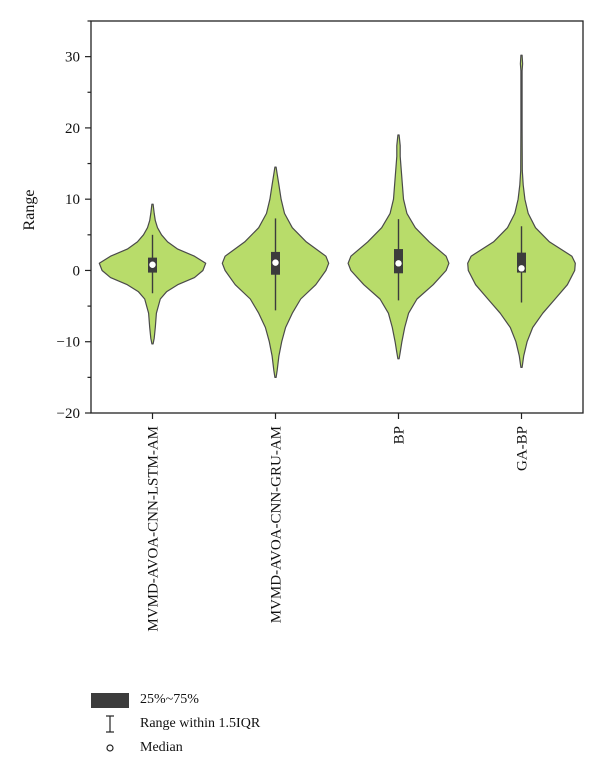 This screenshot has width=600, height=781. Describe the element at coordinates (68, 414) in the screenshot. I see `y-tick-label: −20` at that location.